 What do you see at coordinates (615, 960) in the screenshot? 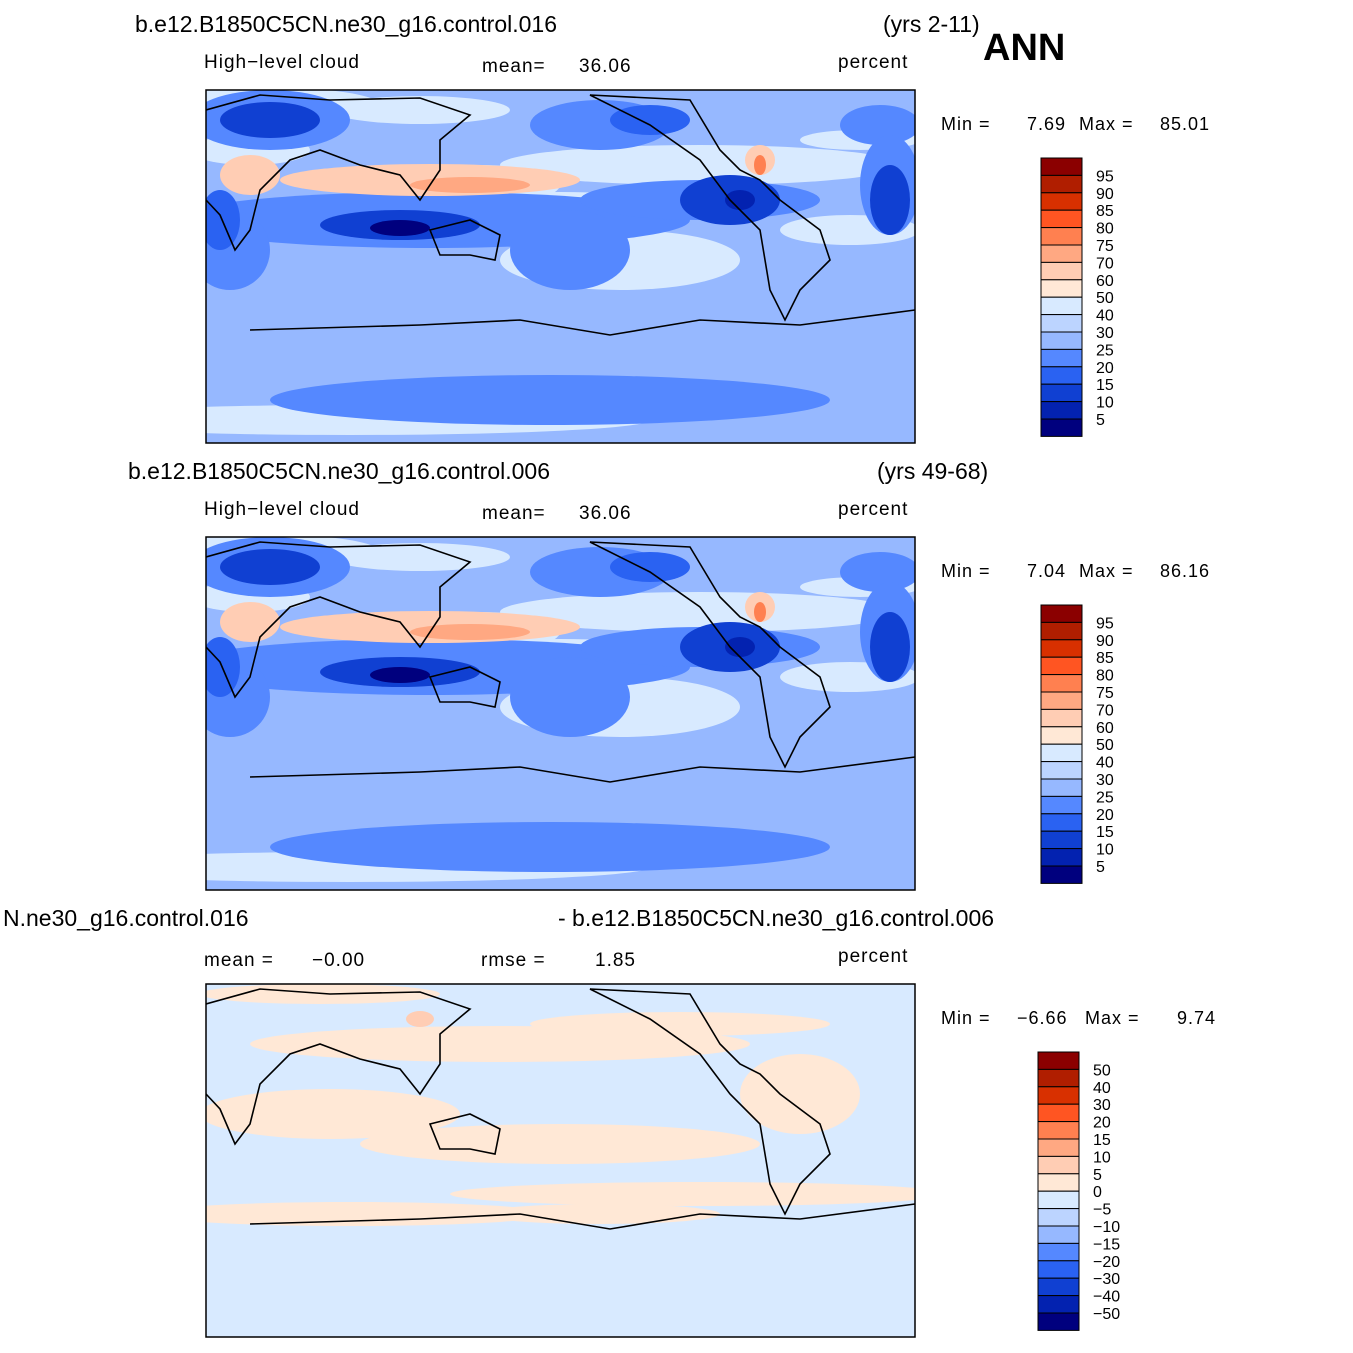
I see `stat-value: 1.85` at bounding box center [615, 960].